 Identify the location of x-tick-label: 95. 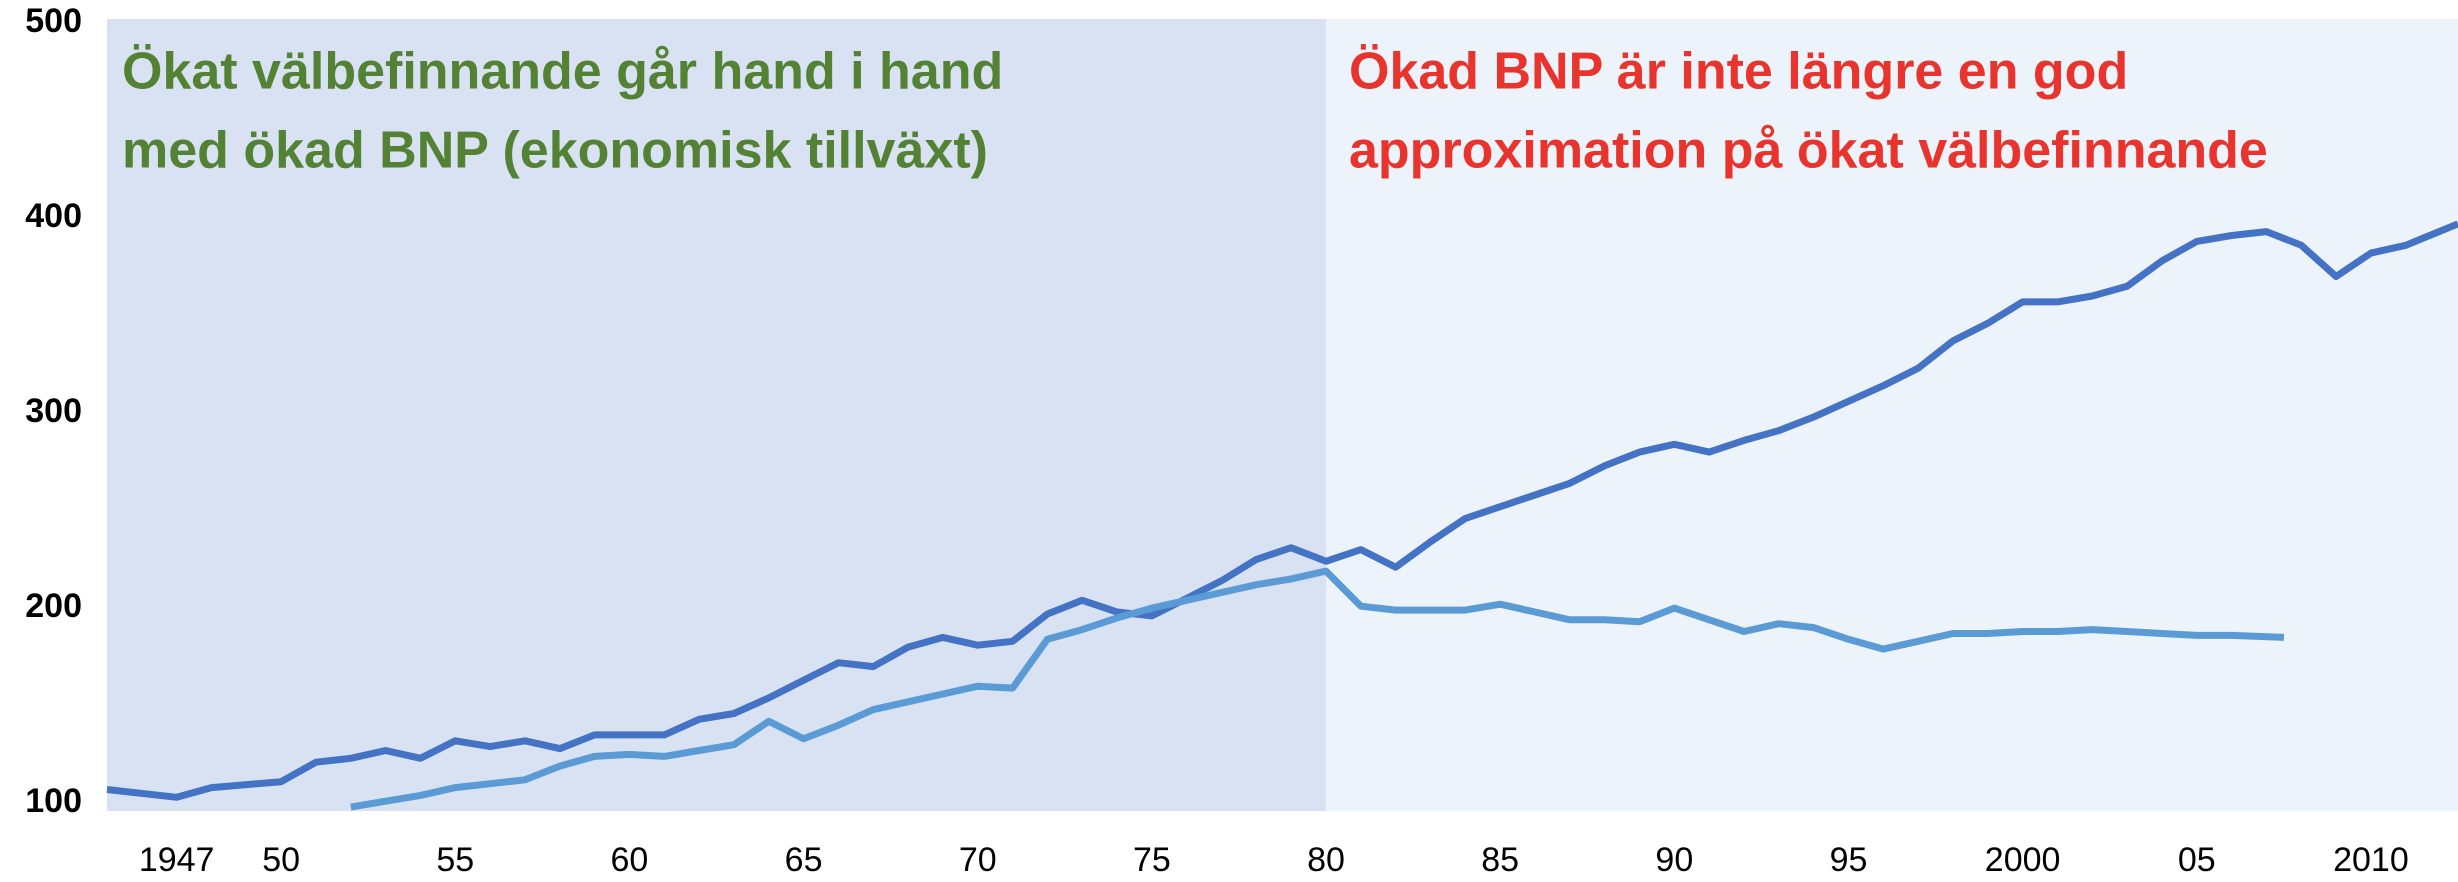
(1849, 860).